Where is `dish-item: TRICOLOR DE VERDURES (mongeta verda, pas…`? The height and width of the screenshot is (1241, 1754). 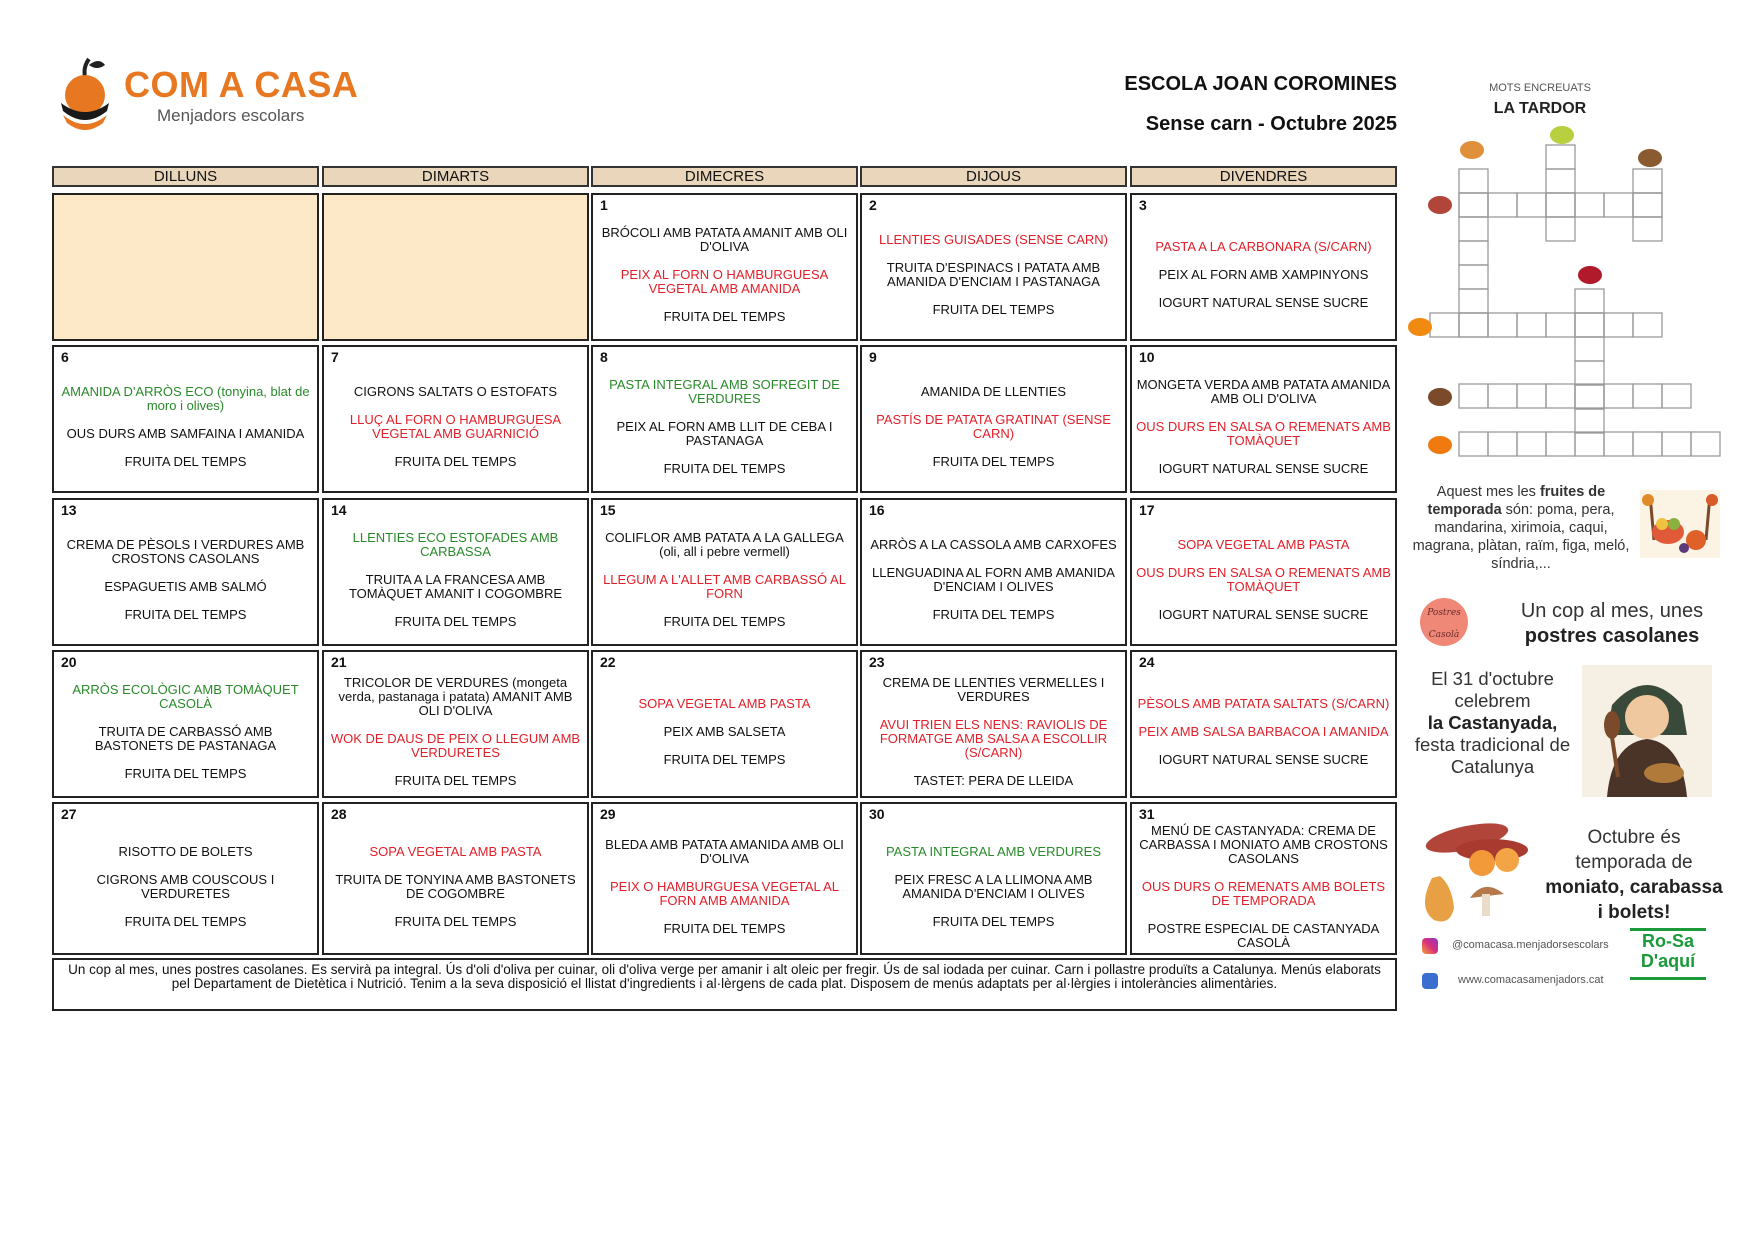 dish-item: TRICOLOR DE VERDURES (mongeta verda, pas… is located at coordinates (455, 696).